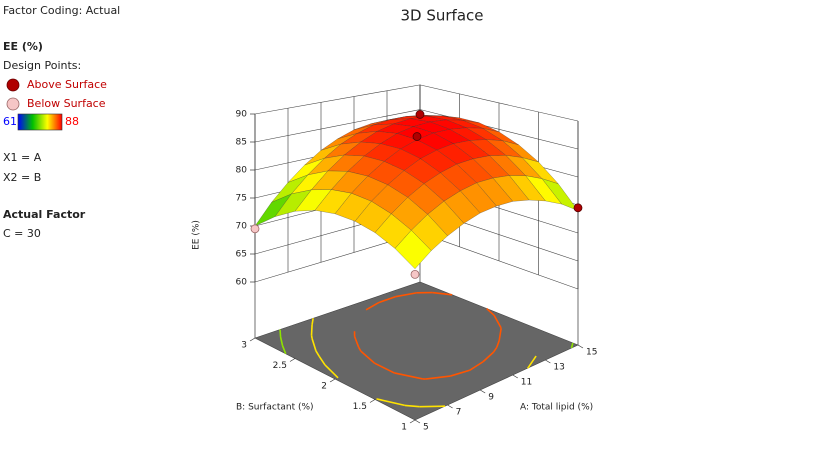 The width and height of the screenshot is (831, 467). What do you see at coordinates (591, 353) in the screenshot?
I see `x-tick-label: 15` at bounding box center [591, 353].